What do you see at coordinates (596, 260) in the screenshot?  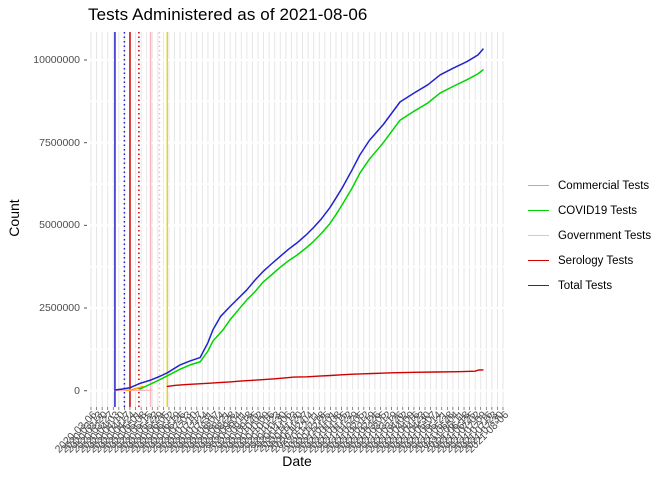 I see `legend-label: Serology Tests` at bounding box center [596, 260].